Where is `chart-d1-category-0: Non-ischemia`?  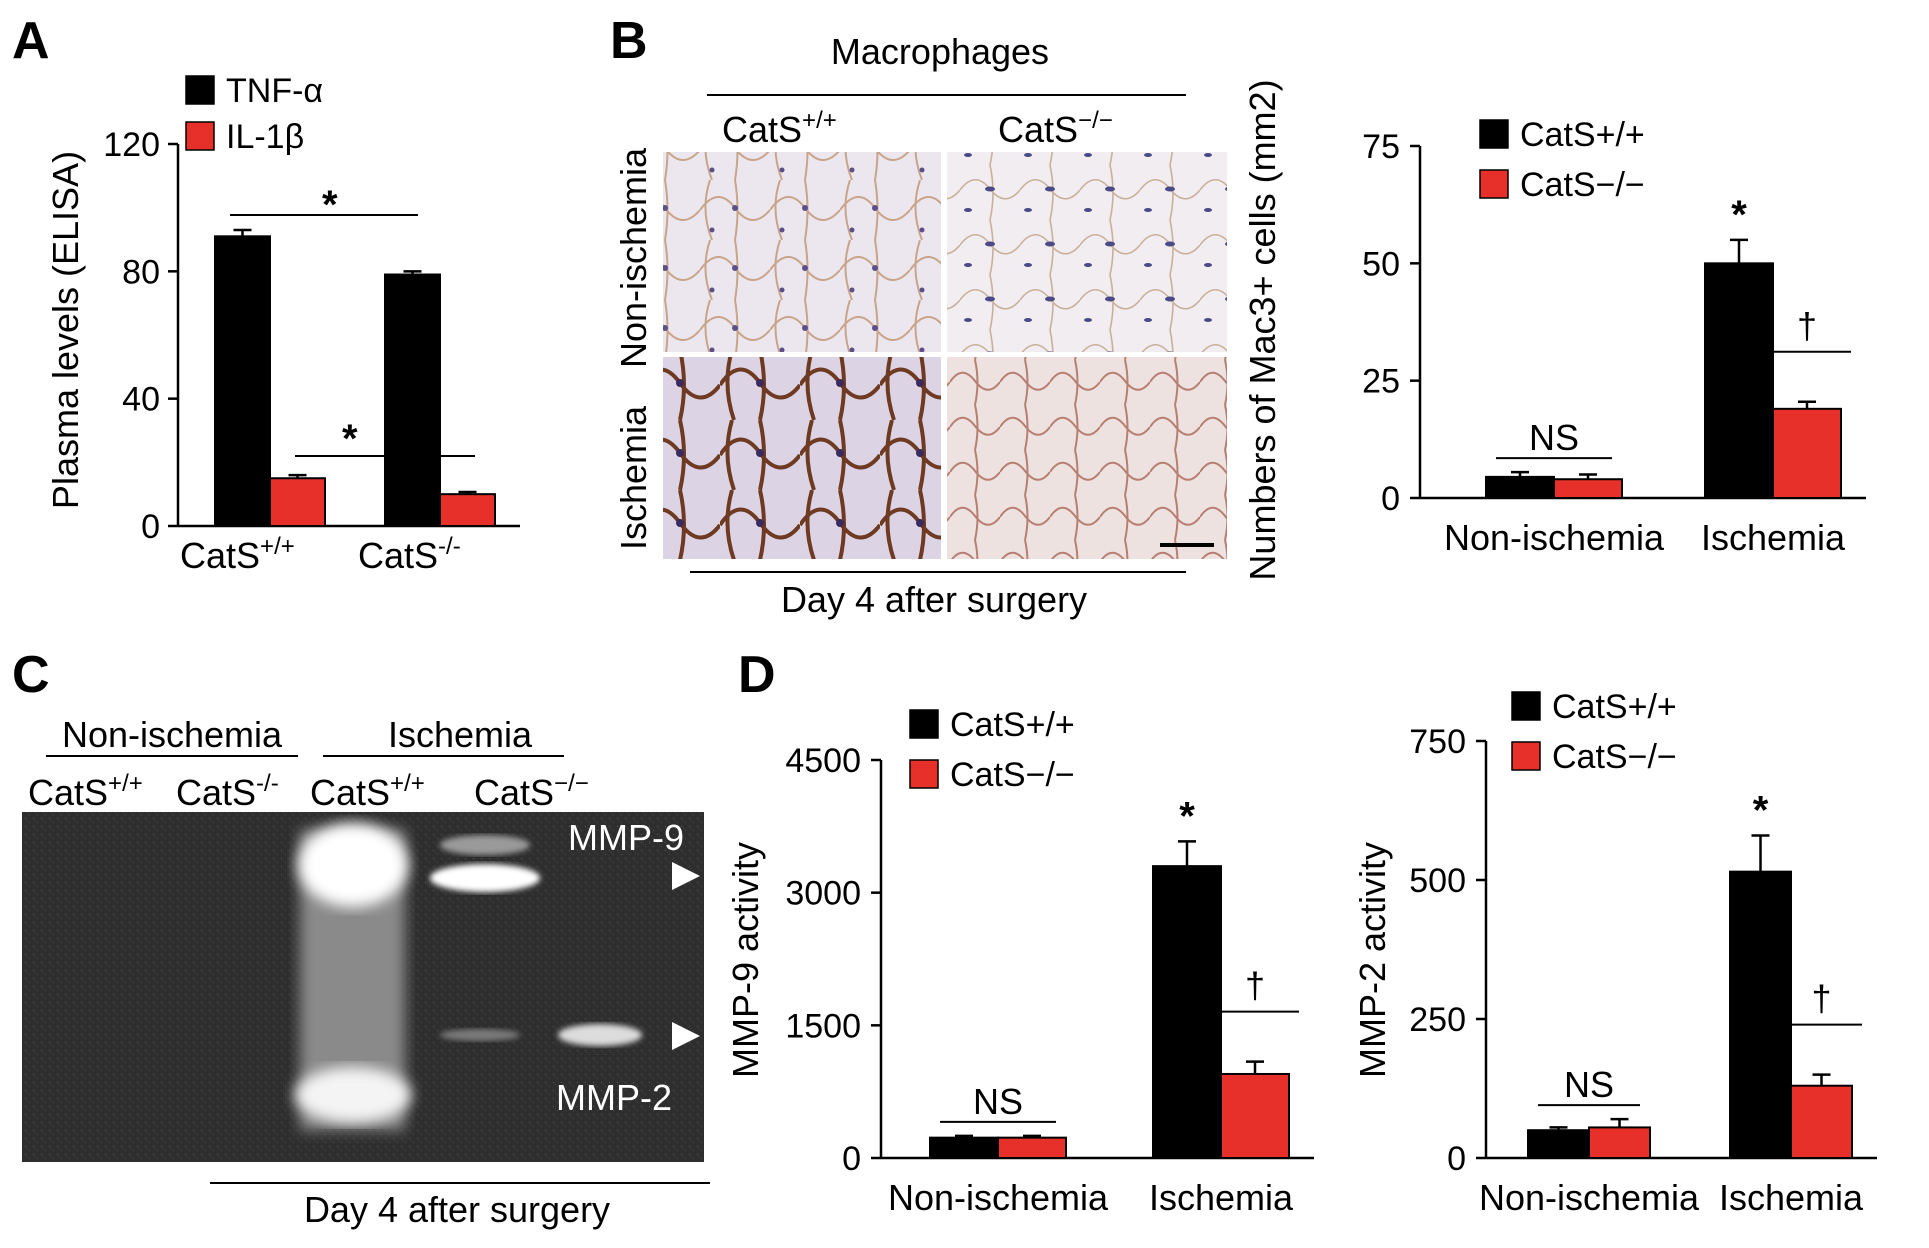
chart-d1-category-0: Non-ischemia is located at coordinates (998, 1197).